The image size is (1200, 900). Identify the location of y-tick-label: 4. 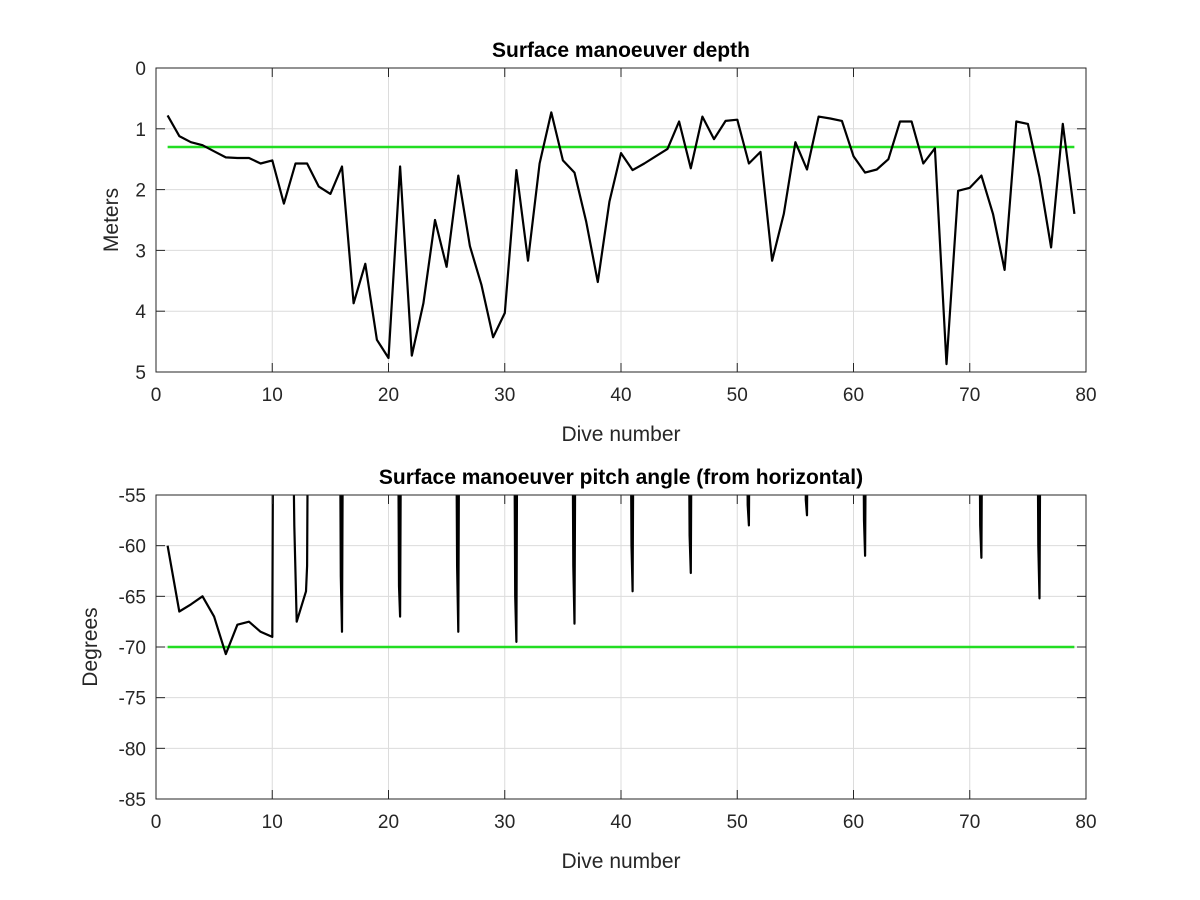
(140, 312).